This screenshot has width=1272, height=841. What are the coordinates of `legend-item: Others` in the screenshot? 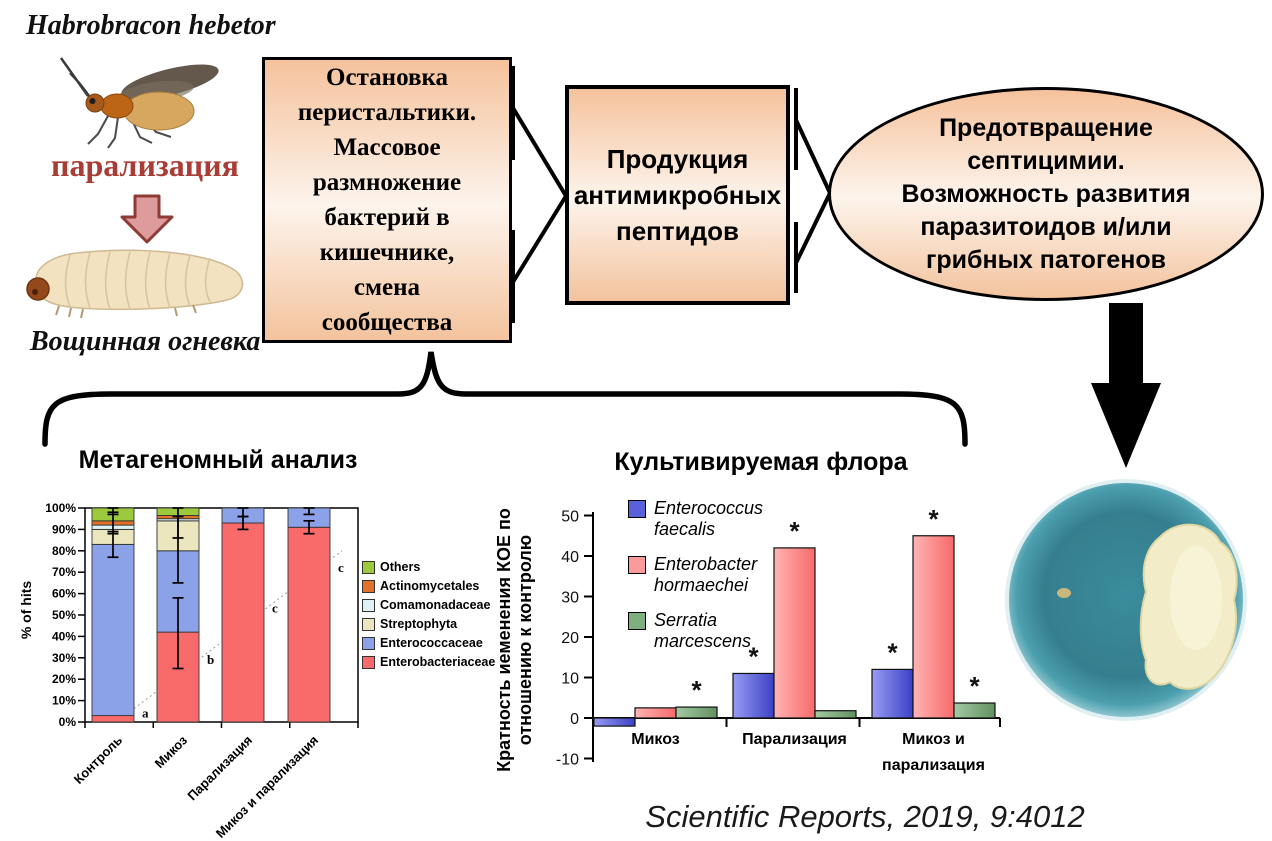 It's located at (428, 567).